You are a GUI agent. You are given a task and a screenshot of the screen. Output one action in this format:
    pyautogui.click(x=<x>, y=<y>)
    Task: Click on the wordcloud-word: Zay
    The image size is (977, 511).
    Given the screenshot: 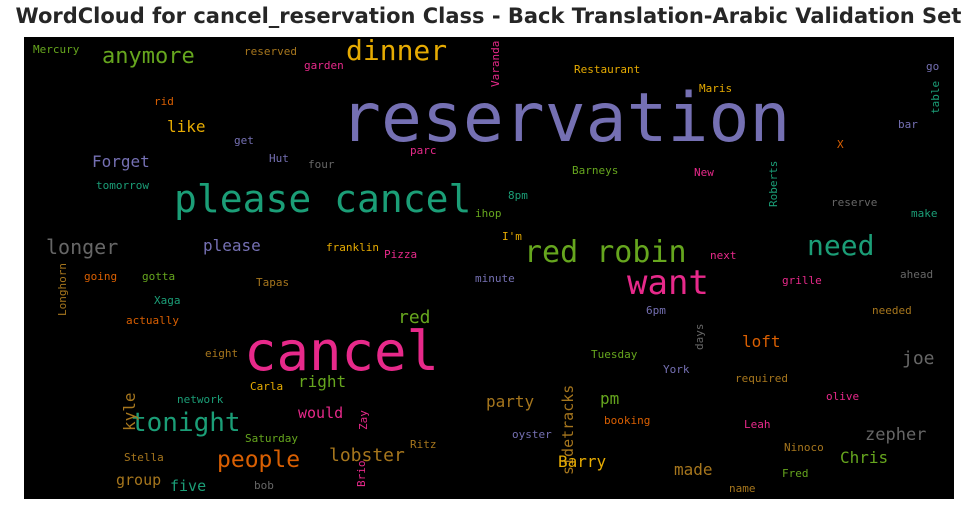 What is the action you would take?
    pyautogui.click(x=363, y=419)
    